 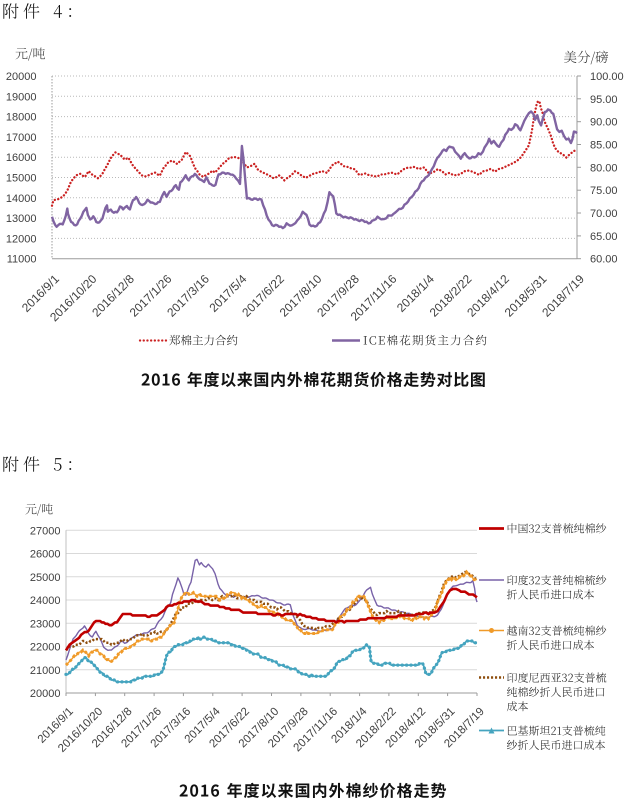 What do you see at coordinates (45, 601) in the screenshot?
I see `svg-text: 24000` at bounding box center [45, 601].